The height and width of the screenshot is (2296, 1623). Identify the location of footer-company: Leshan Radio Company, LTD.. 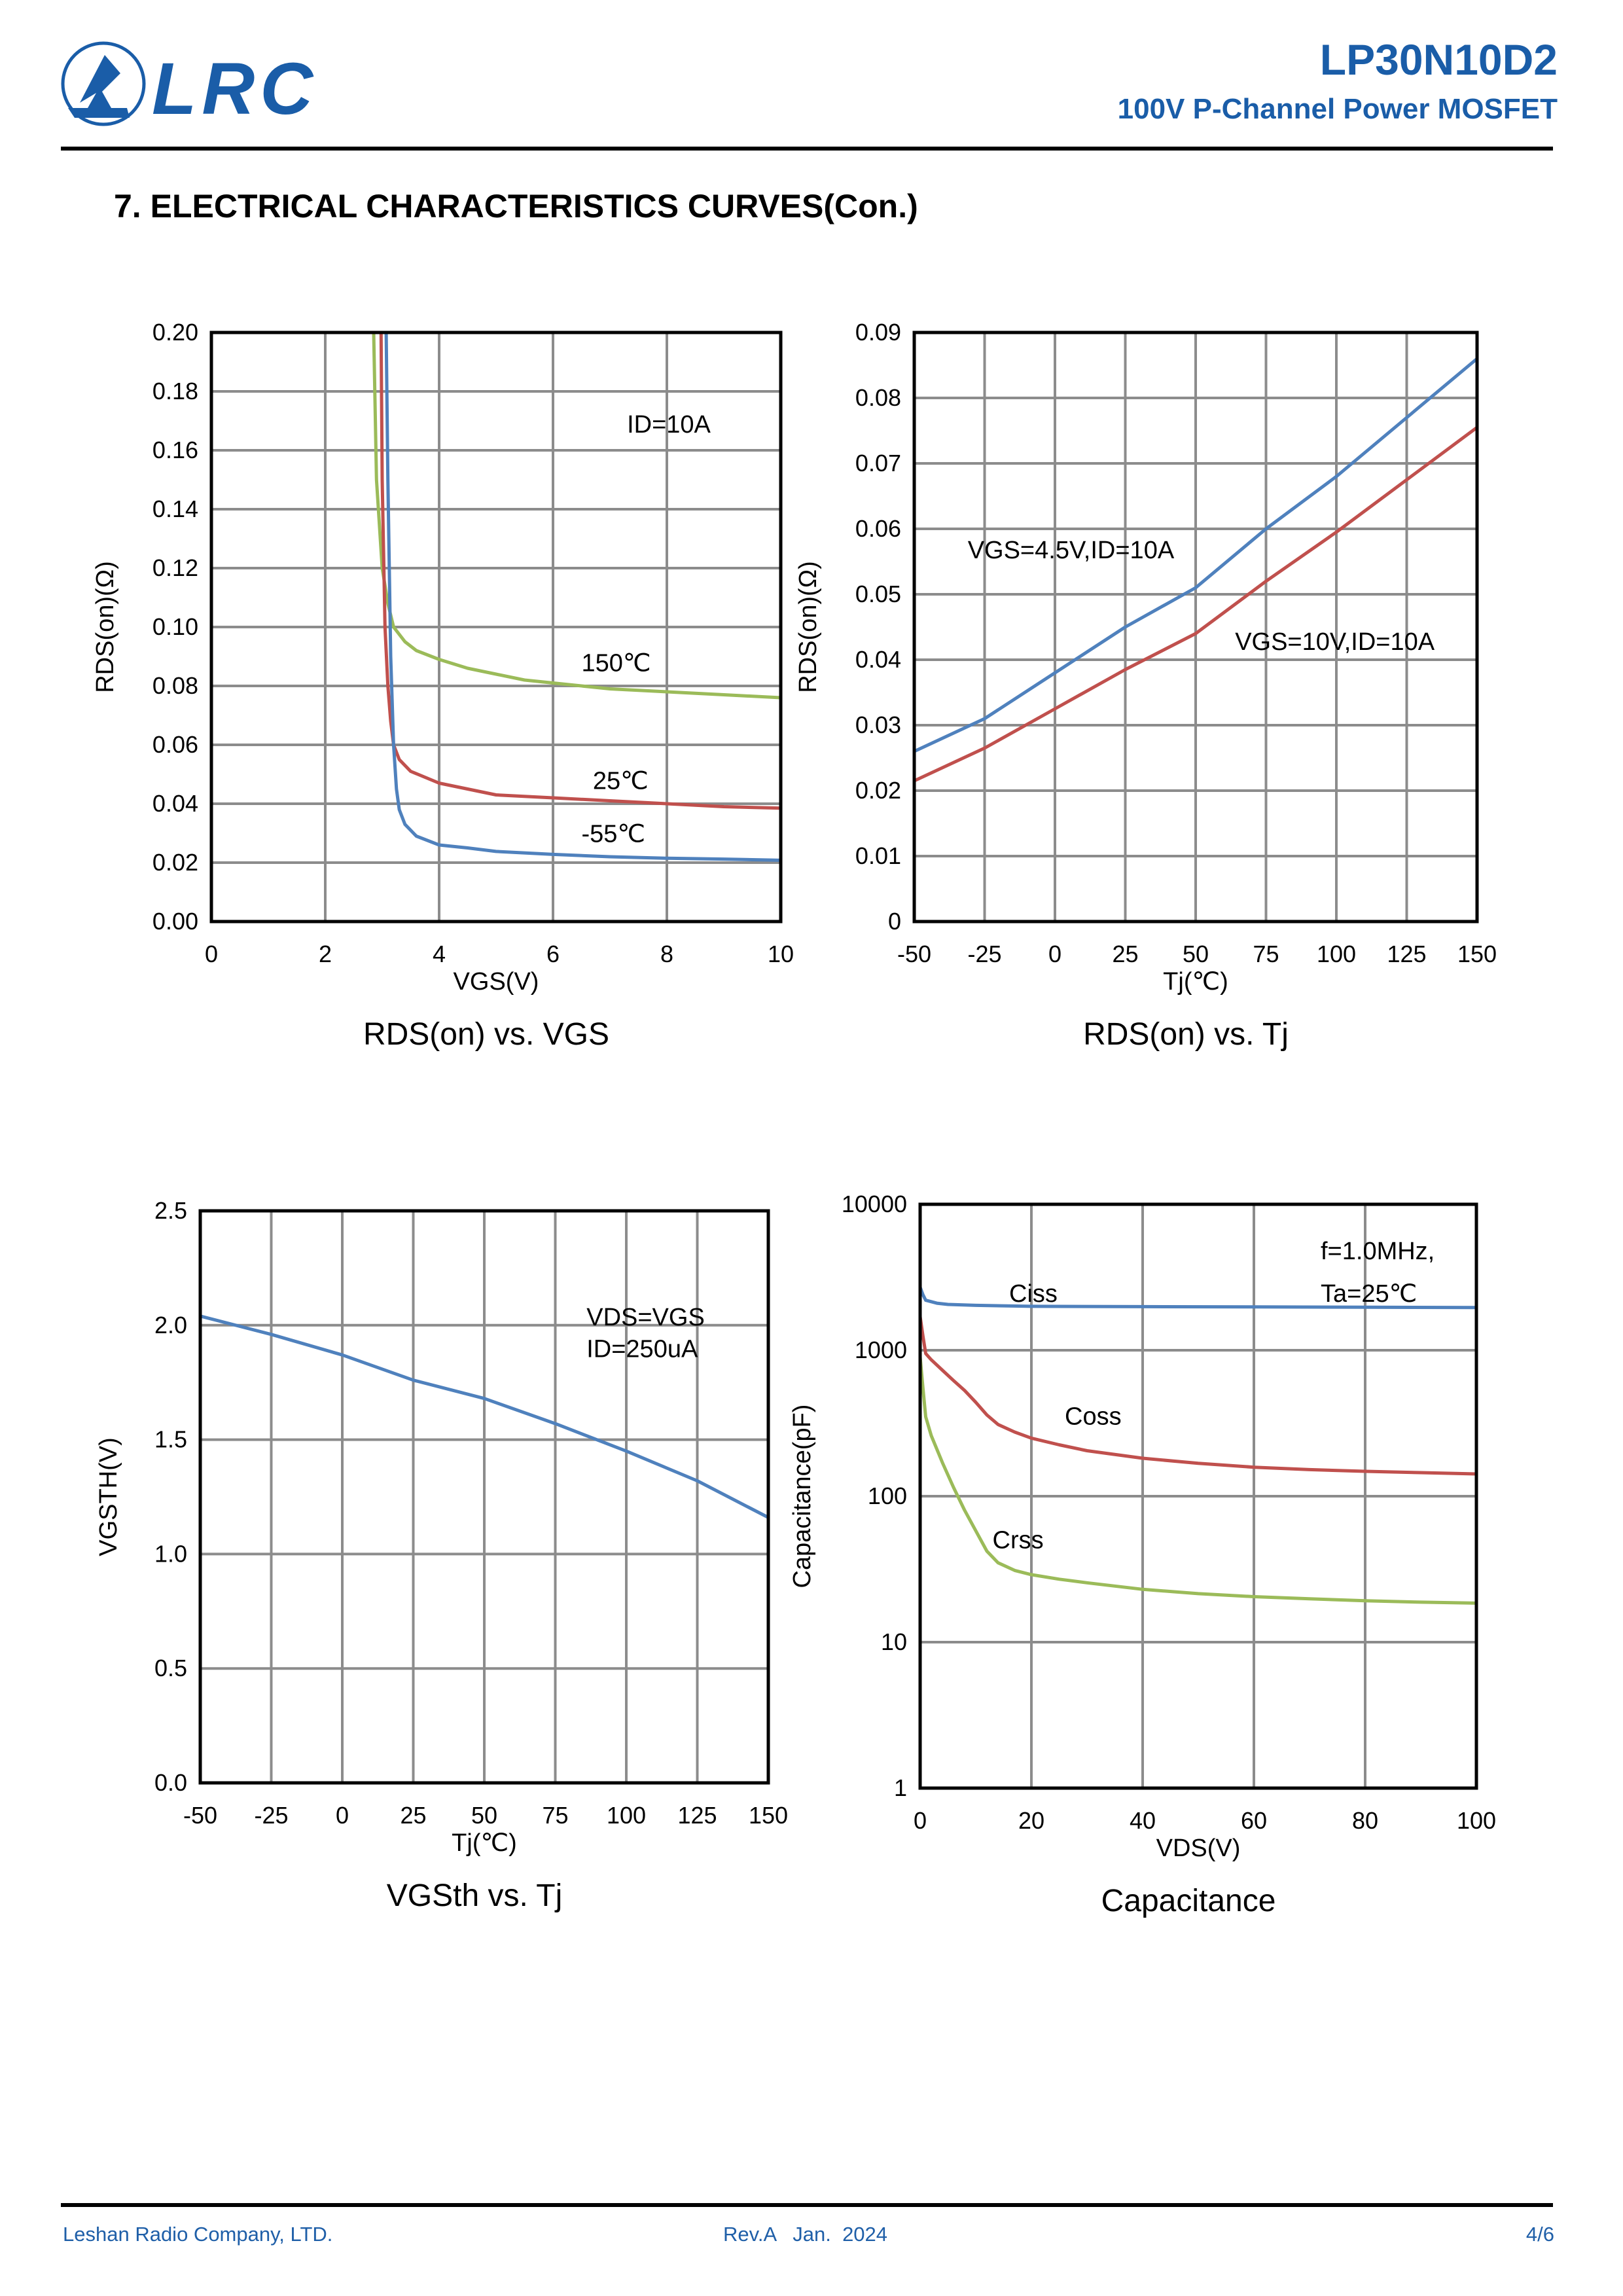
(198, 2234).